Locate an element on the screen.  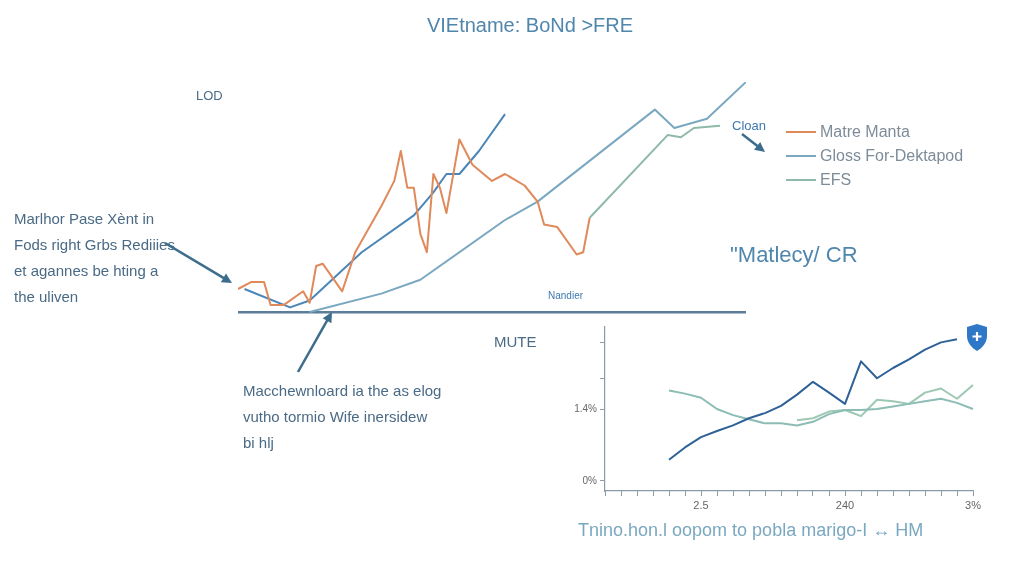
chart-title: VIEtname: BoNd >FRE is located at coordinates (530, 25).